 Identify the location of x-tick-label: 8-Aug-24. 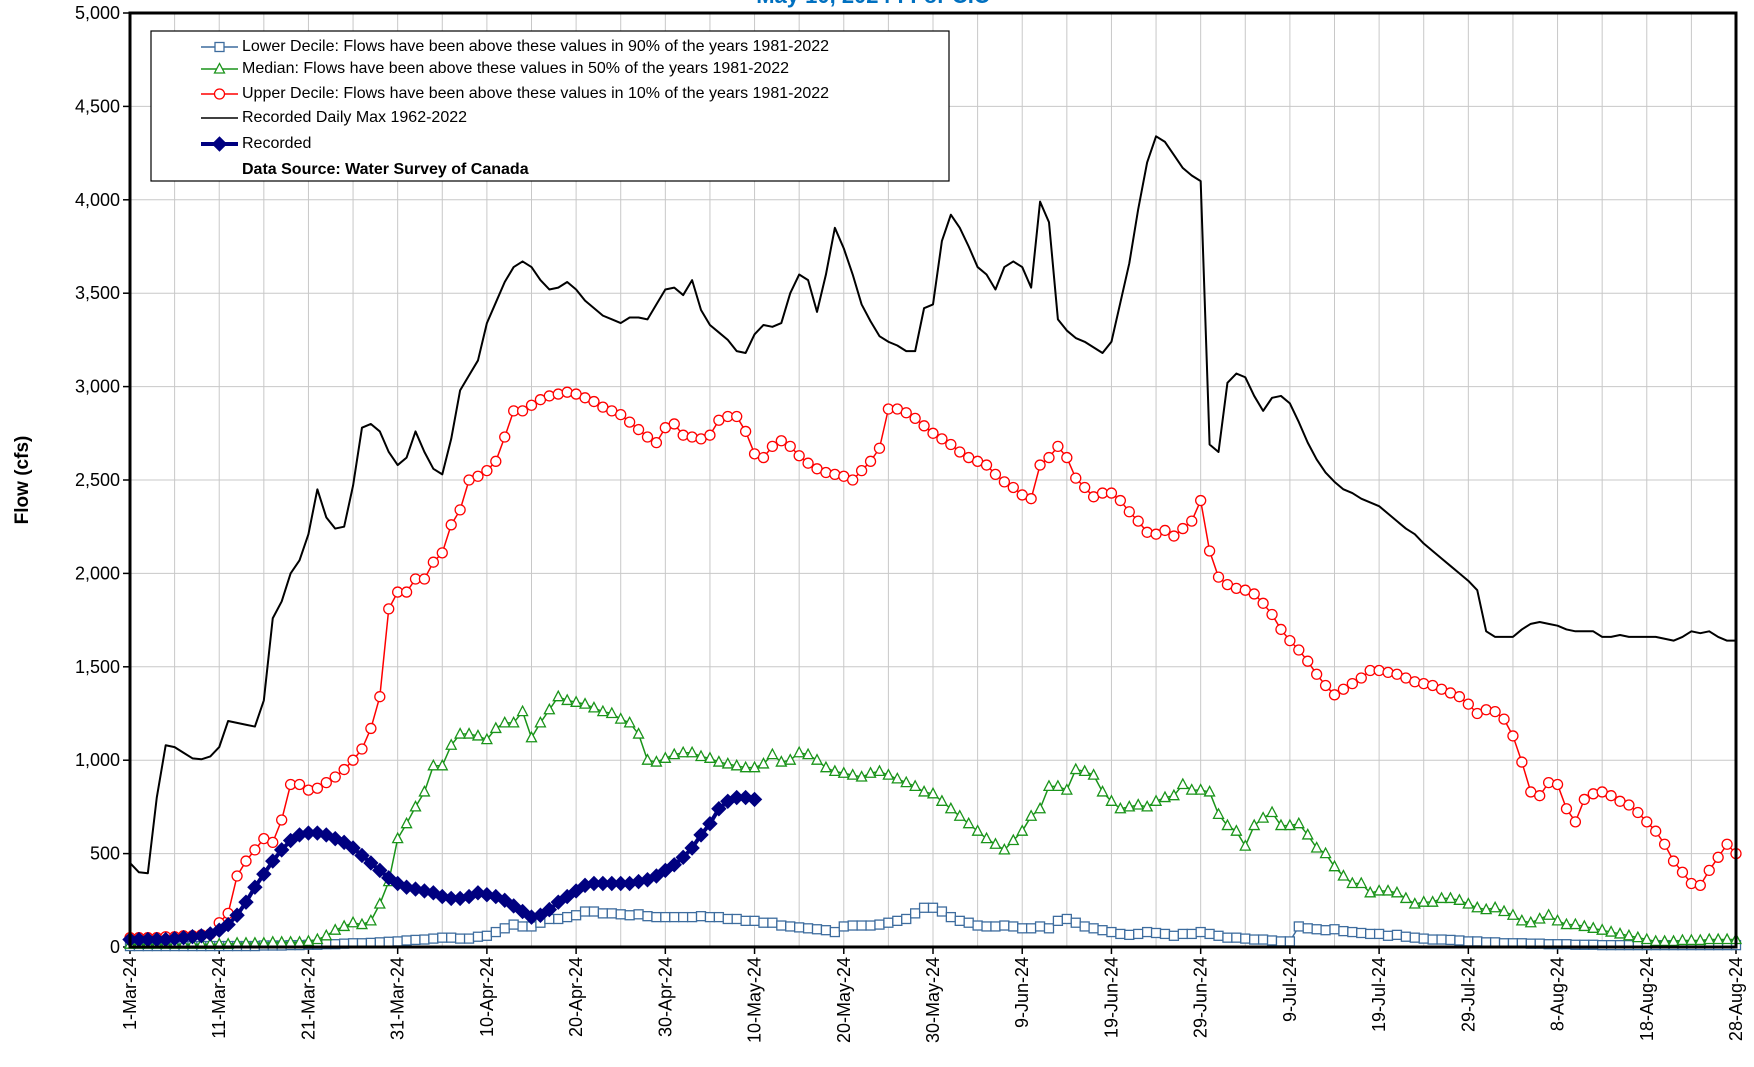
(1558, 994).